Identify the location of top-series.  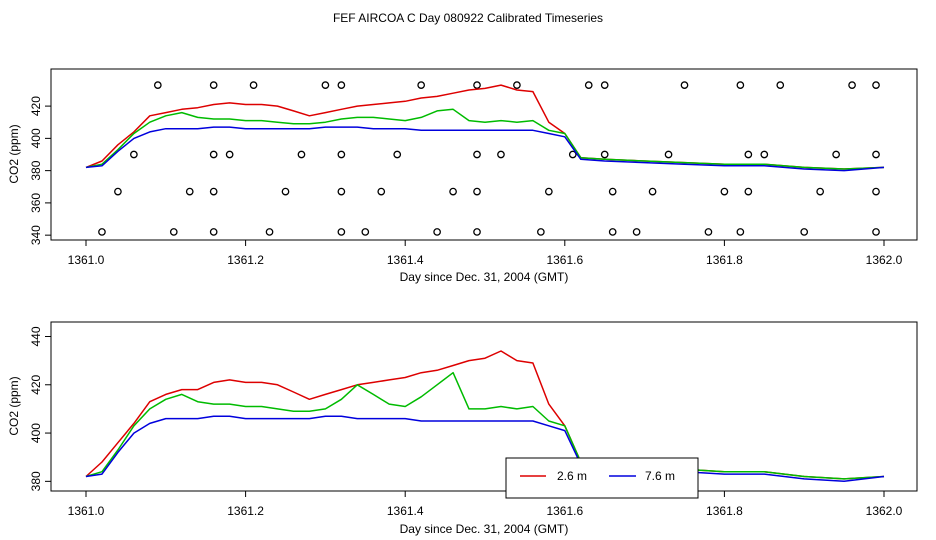
(485, 128).